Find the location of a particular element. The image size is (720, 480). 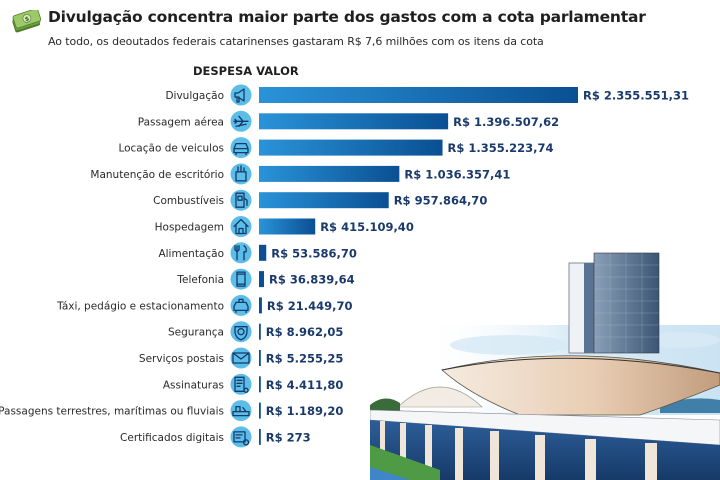

bar-row: Divulgação R$ 2.355.551,31 is located at coordinates (427, 95).